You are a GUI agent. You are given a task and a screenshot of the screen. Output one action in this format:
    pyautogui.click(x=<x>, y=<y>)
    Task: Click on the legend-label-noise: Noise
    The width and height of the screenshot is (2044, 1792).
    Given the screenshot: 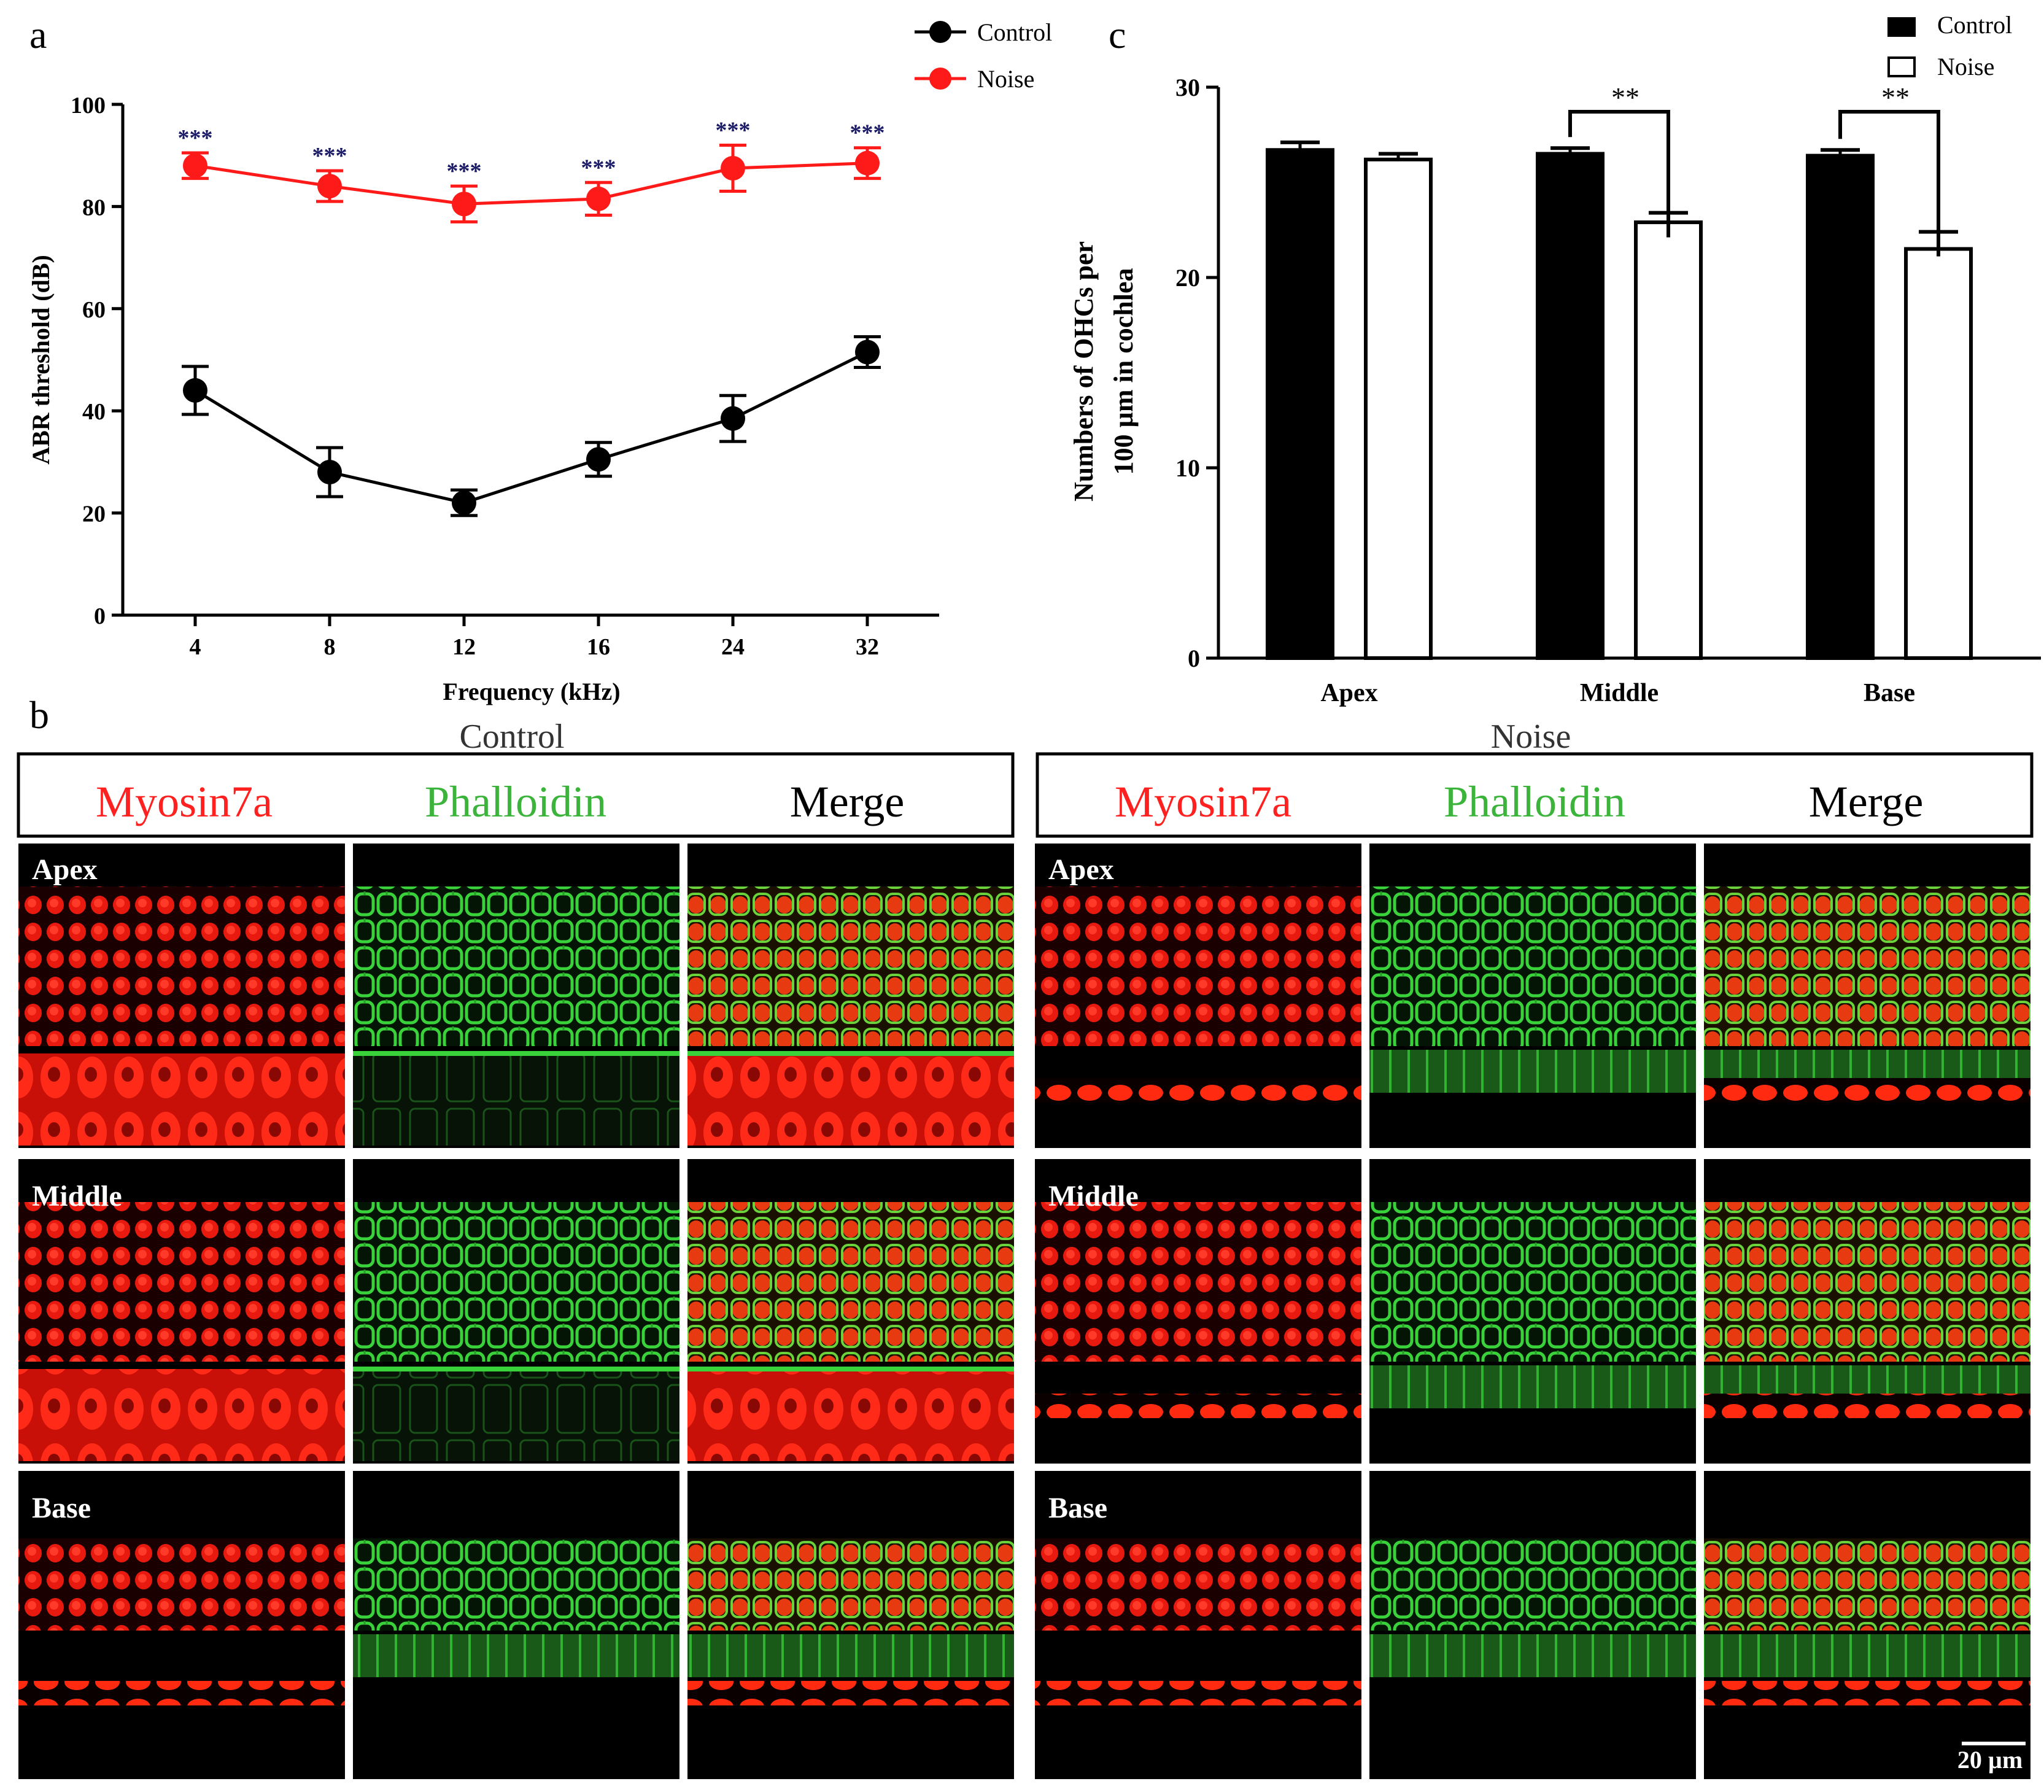 What is the action you would take?
    pyautogui.click(x=1966, y=66)
    